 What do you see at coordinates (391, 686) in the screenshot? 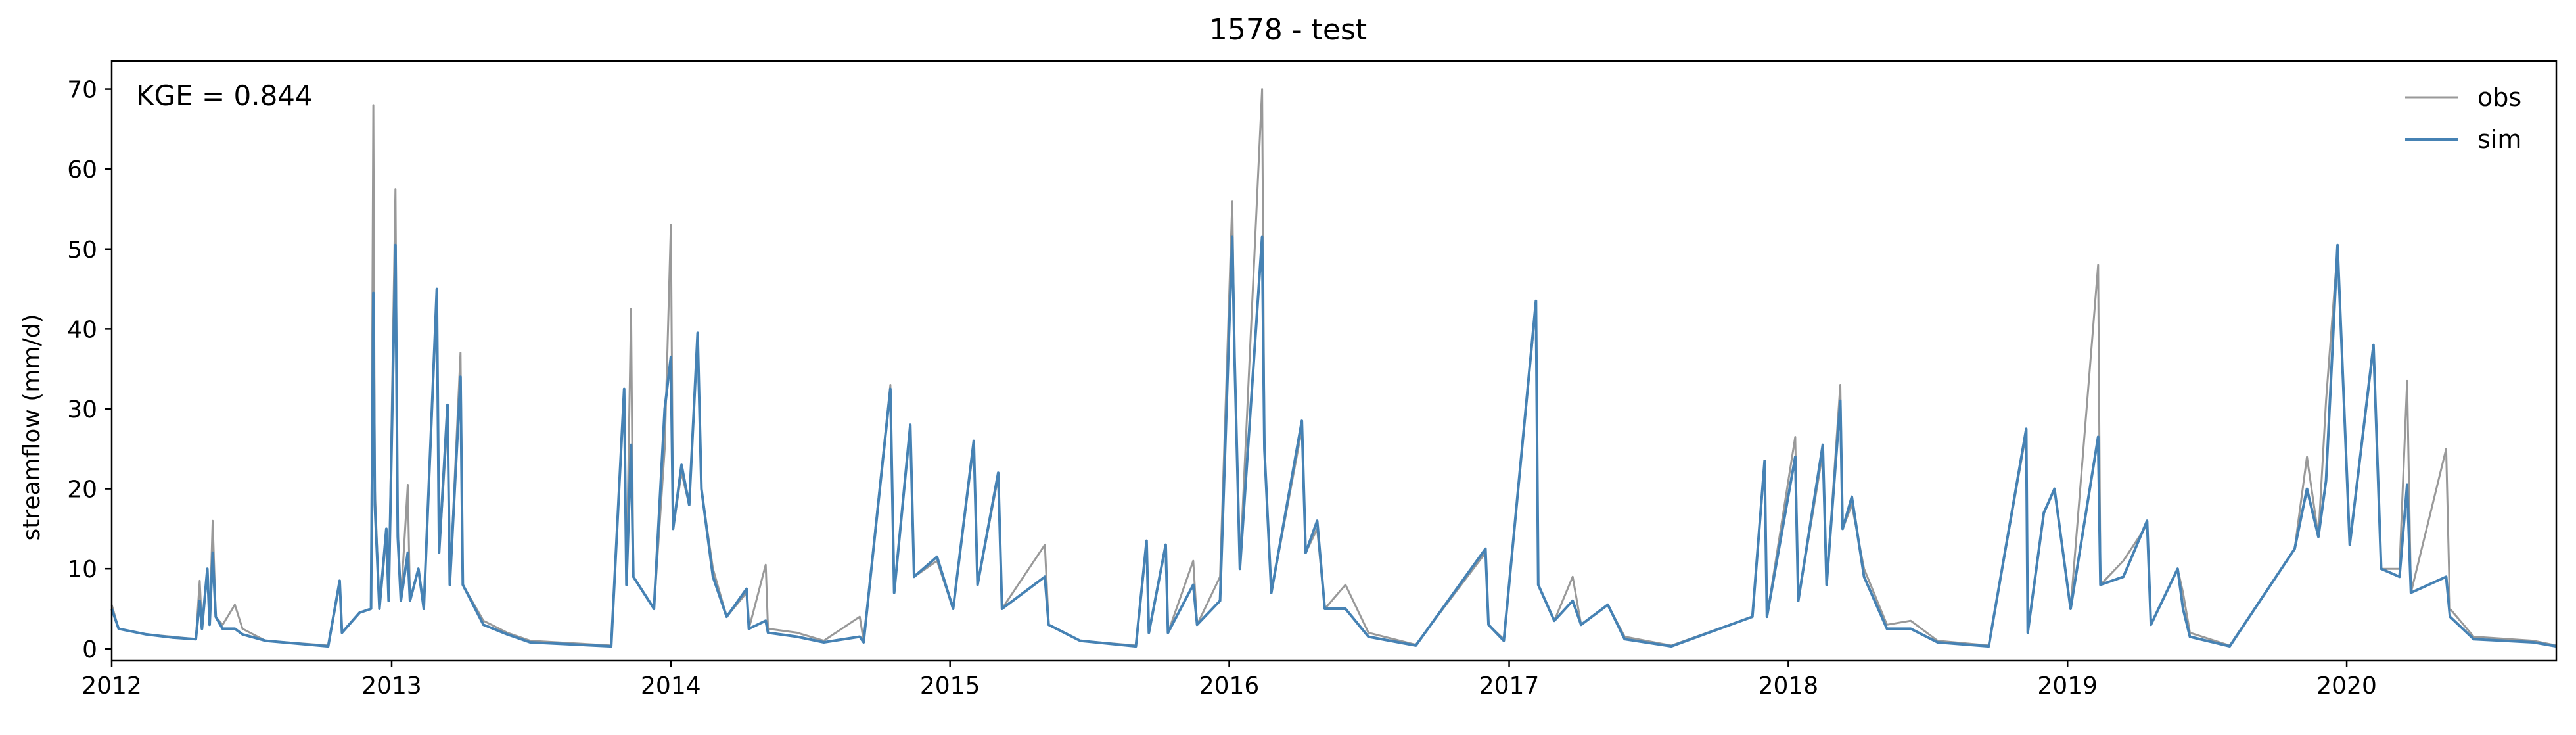
I see `x-tick-label: 2013` at bounding box center [391, 686].